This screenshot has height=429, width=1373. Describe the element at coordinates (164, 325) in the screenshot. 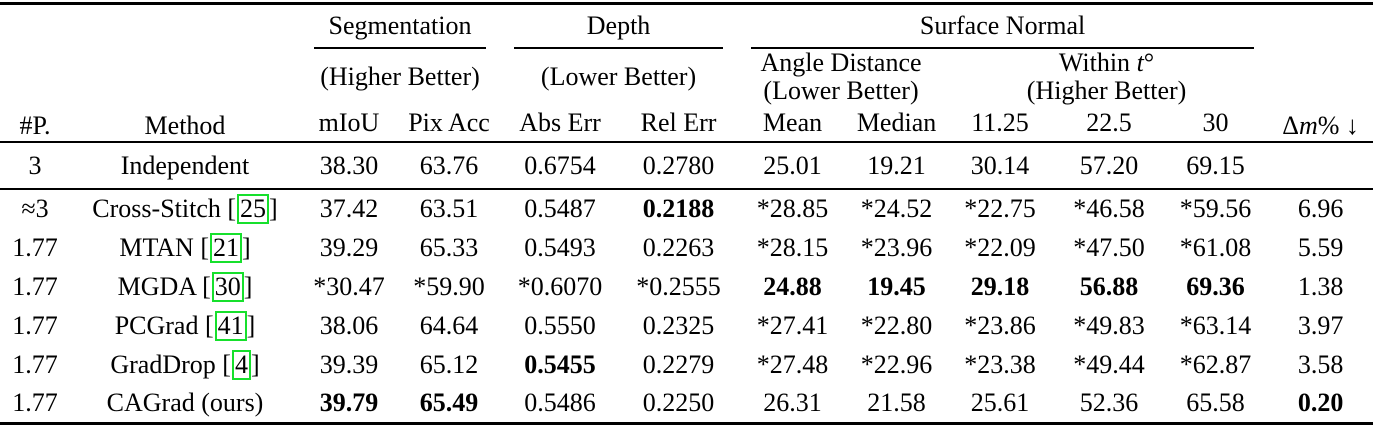

I see `method-label: PCGrad [` at that location.